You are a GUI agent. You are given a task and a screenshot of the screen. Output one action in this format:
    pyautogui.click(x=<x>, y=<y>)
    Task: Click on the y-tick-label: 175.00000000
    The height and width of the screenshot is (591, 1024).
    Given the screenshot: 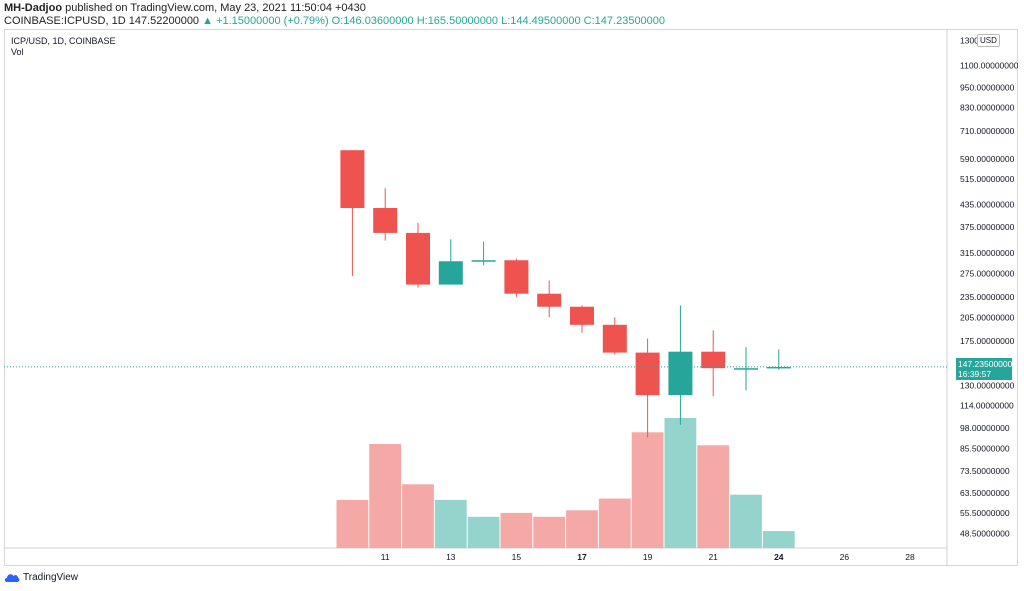 What is the action you would take?
    pyautogui.click(x=987, y=341)
    